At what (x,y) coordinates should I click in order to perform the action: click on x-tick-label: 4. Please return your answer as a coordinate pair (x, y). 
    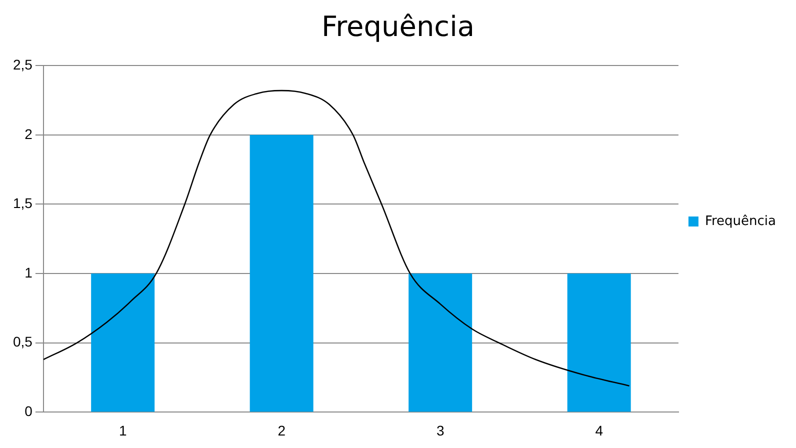
    Looking at the image, I should click on (599, 430).